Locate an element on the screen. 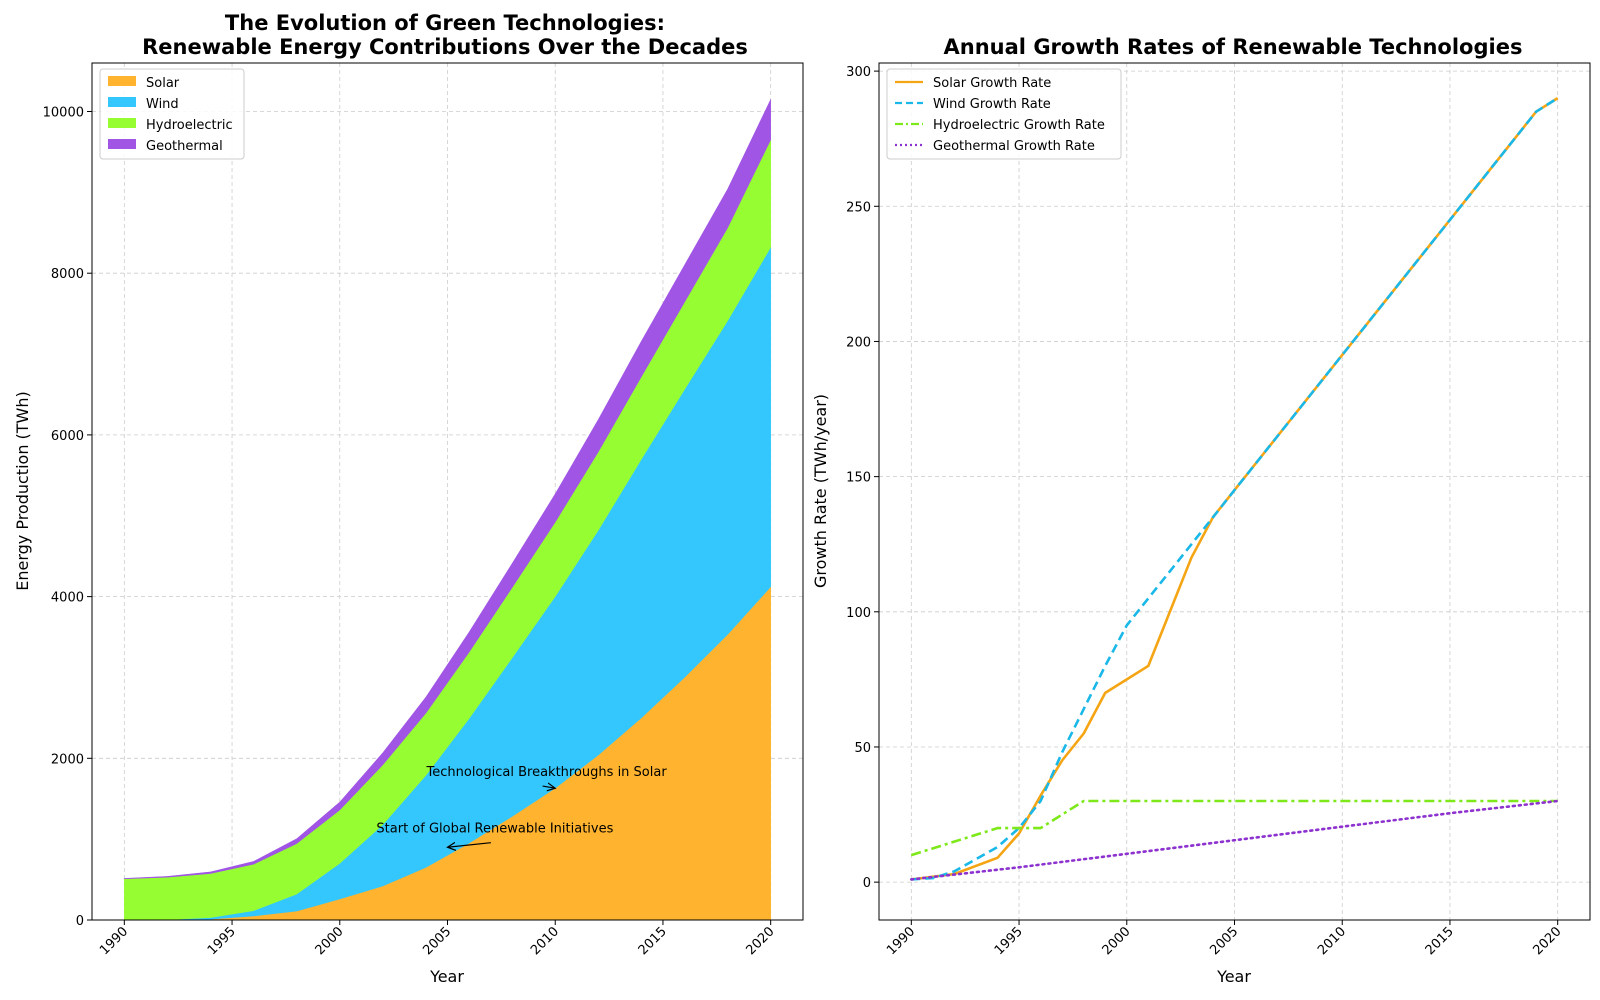  solar-legend-swatch is located at coordinates (122, 81).